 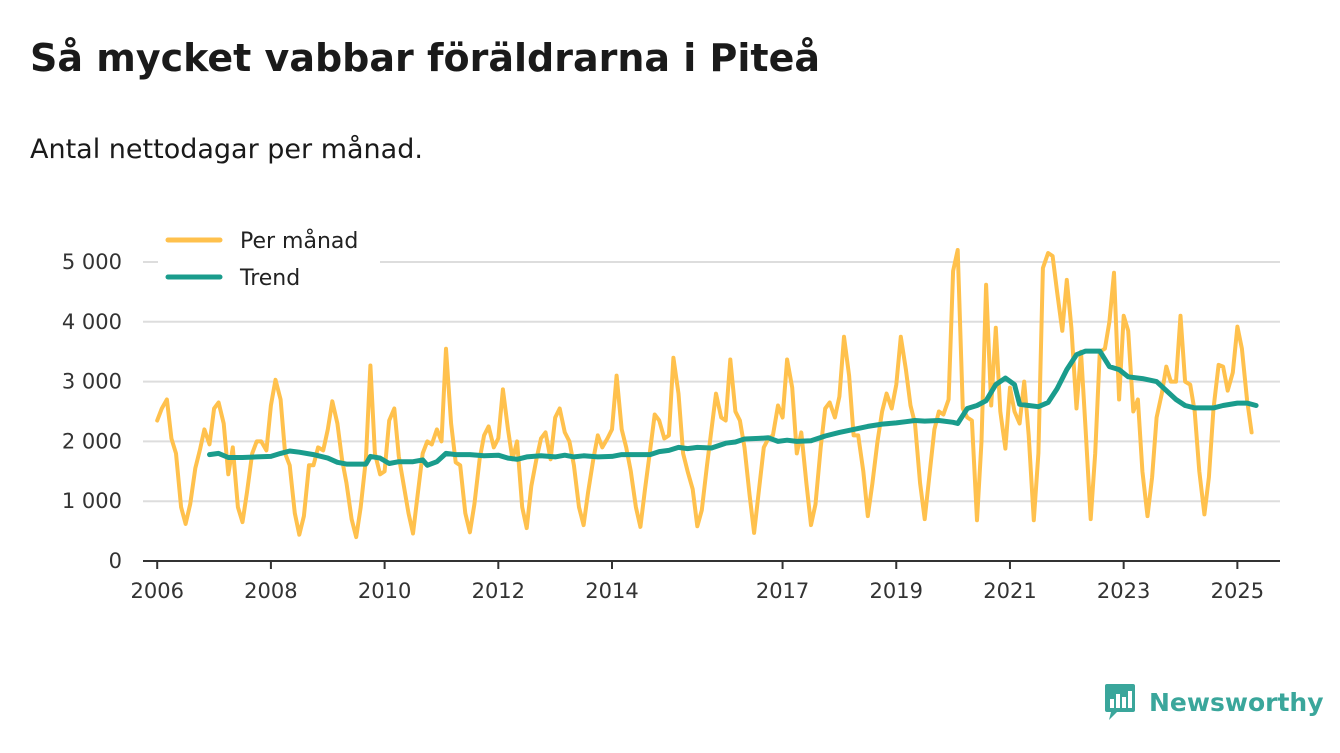 I want to click on x-tick-label: 2025, so click(x=1237, y=591).